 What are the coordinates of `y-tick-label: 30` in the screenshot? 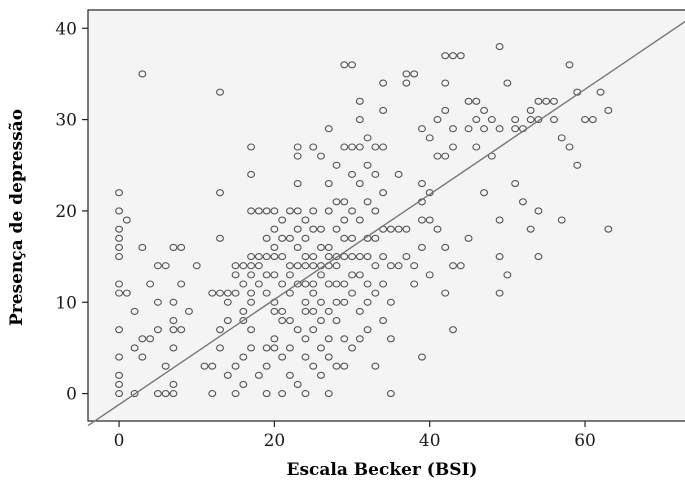 It's located at (66, 121).